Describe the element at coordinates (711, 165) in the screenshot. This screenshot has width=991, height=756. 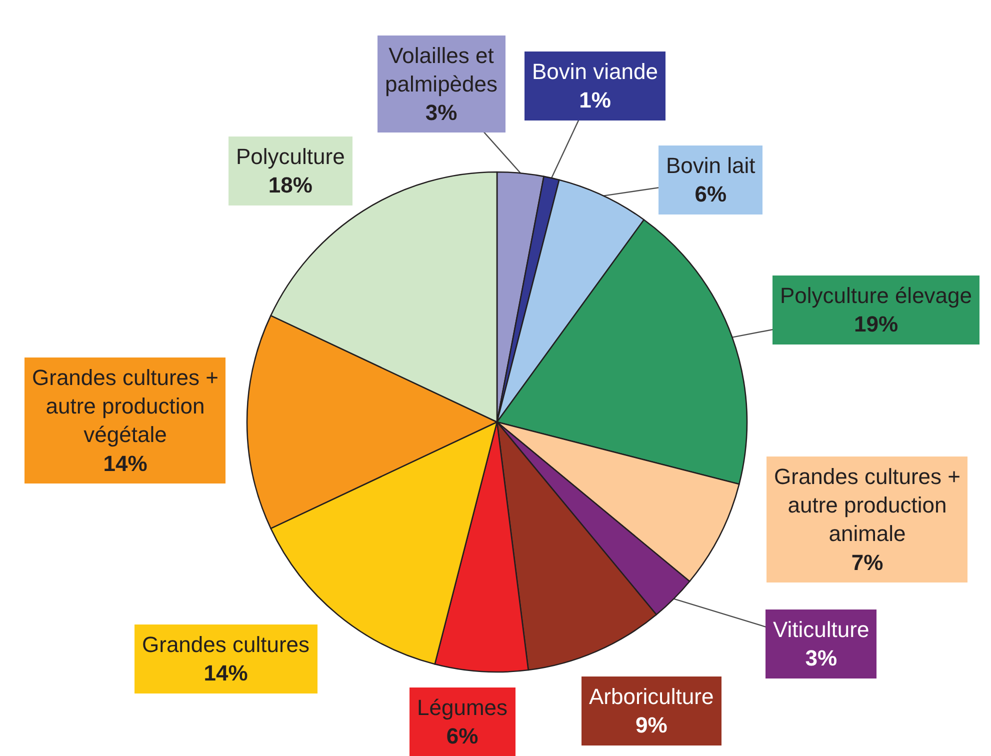
I see `slice-label: Bovin lait` at that location.